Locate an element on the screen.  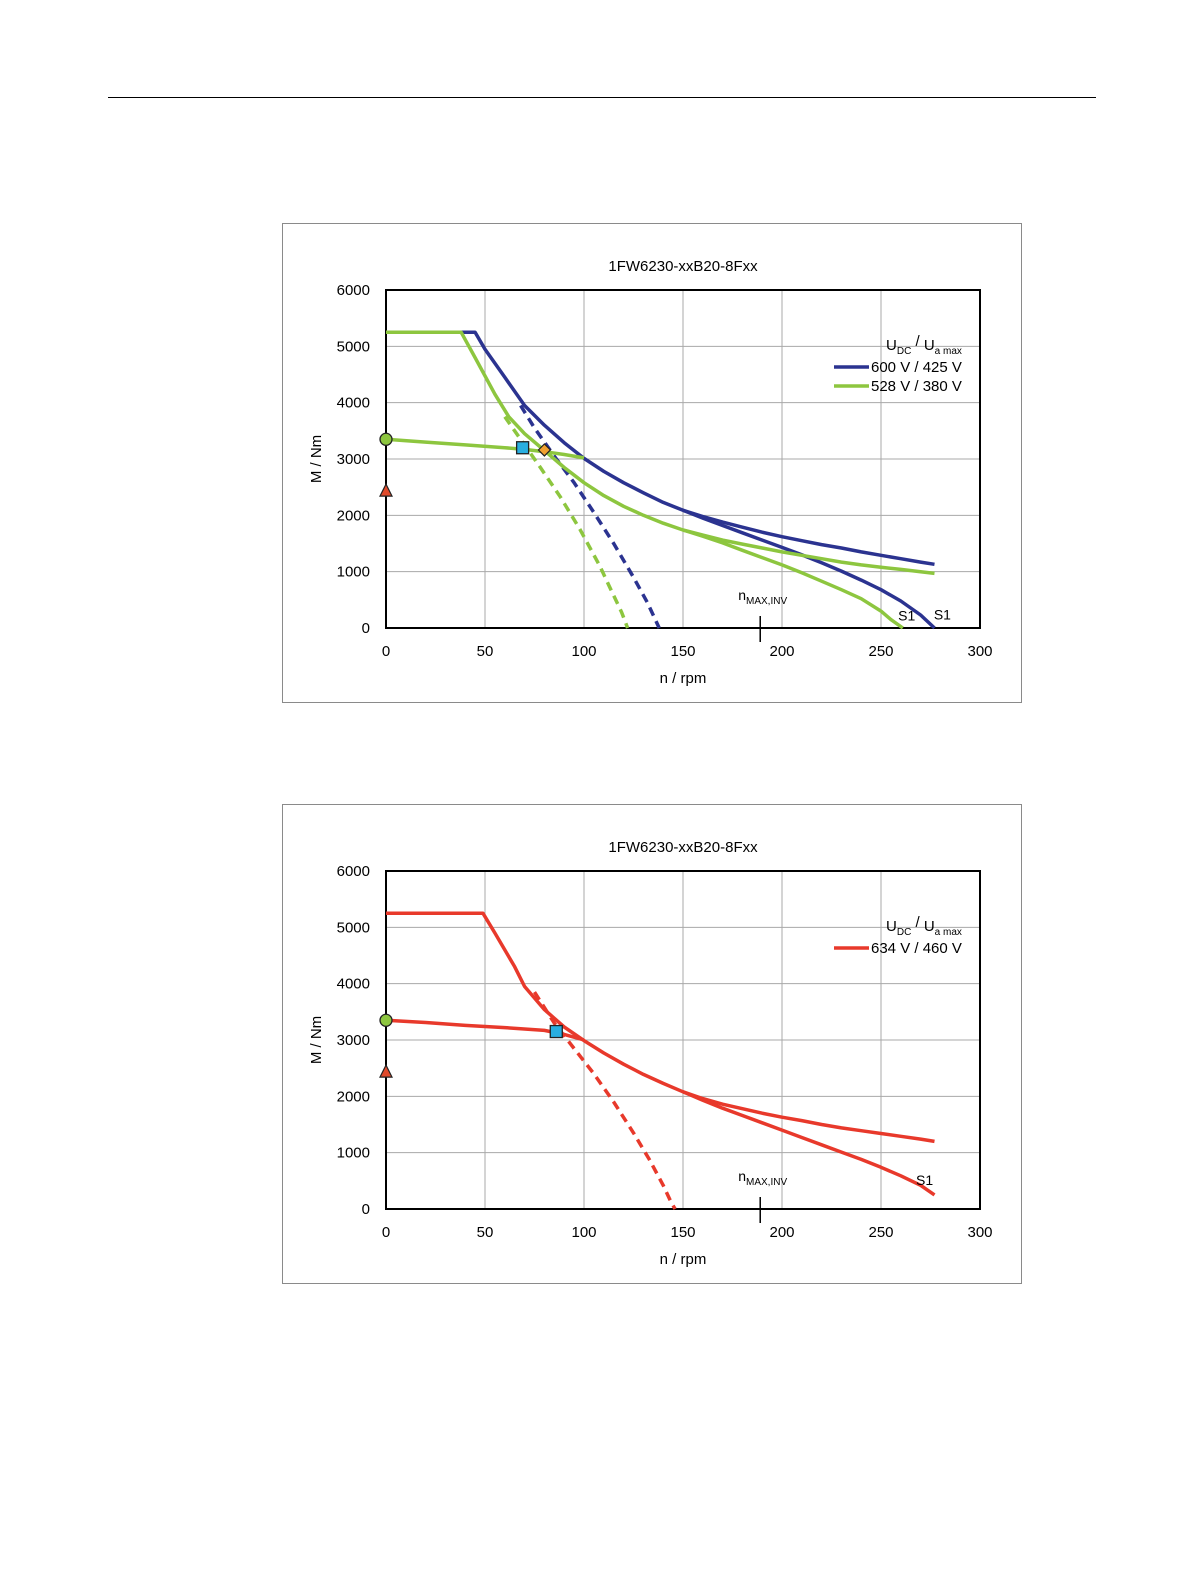
diamond-marker is located at coordinates (544, 450).